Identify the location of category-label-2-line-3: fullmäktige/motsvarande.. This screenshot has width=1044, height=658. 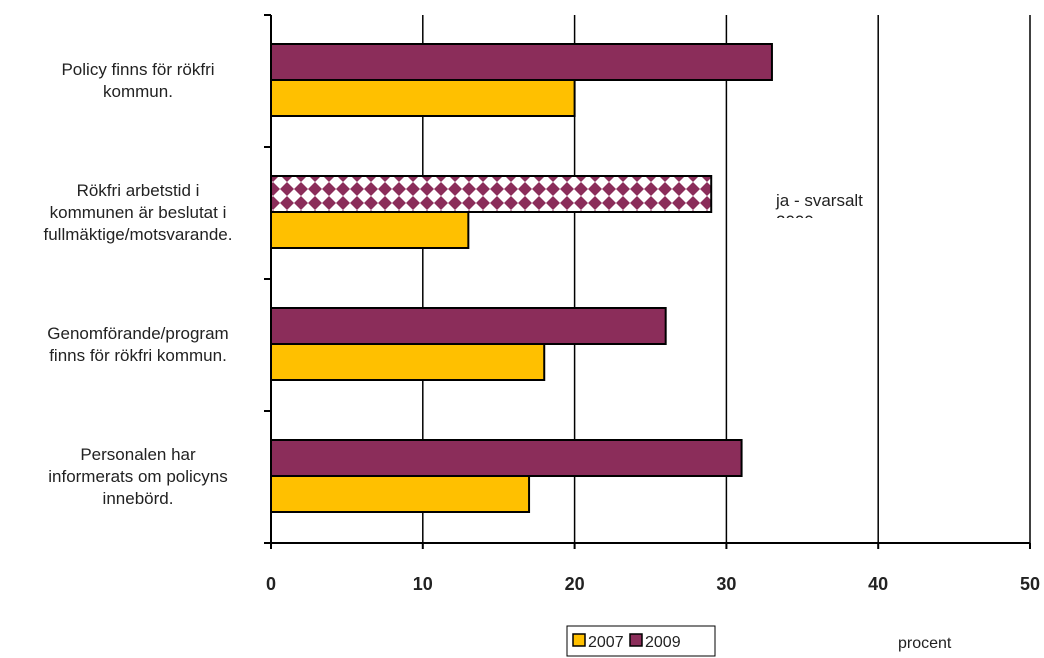
(138, 234).